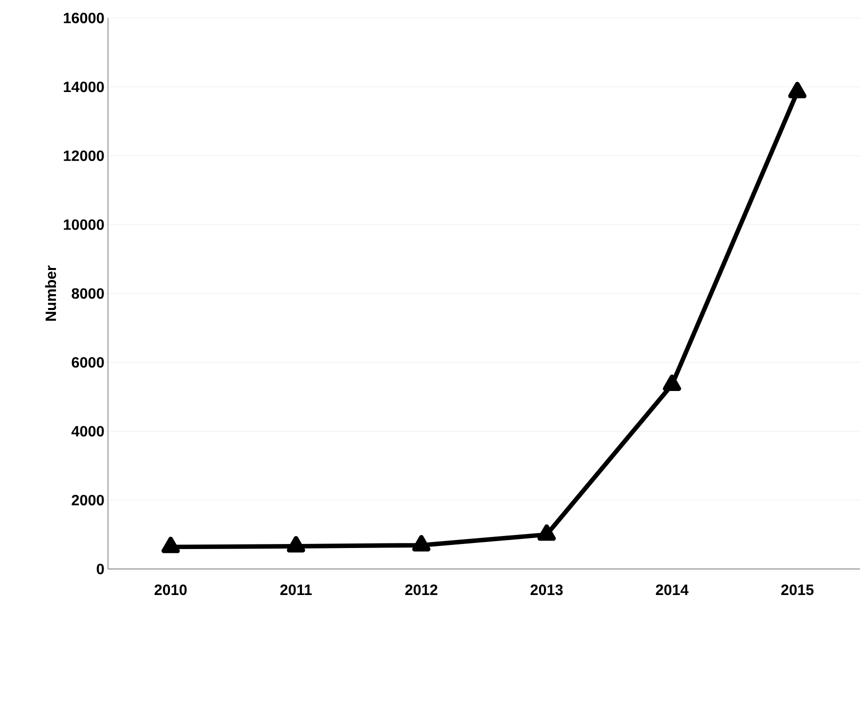 The width and height of the screenshot is (864, 709). I want to click on y-tick-label: 8000, so click(88, 293).